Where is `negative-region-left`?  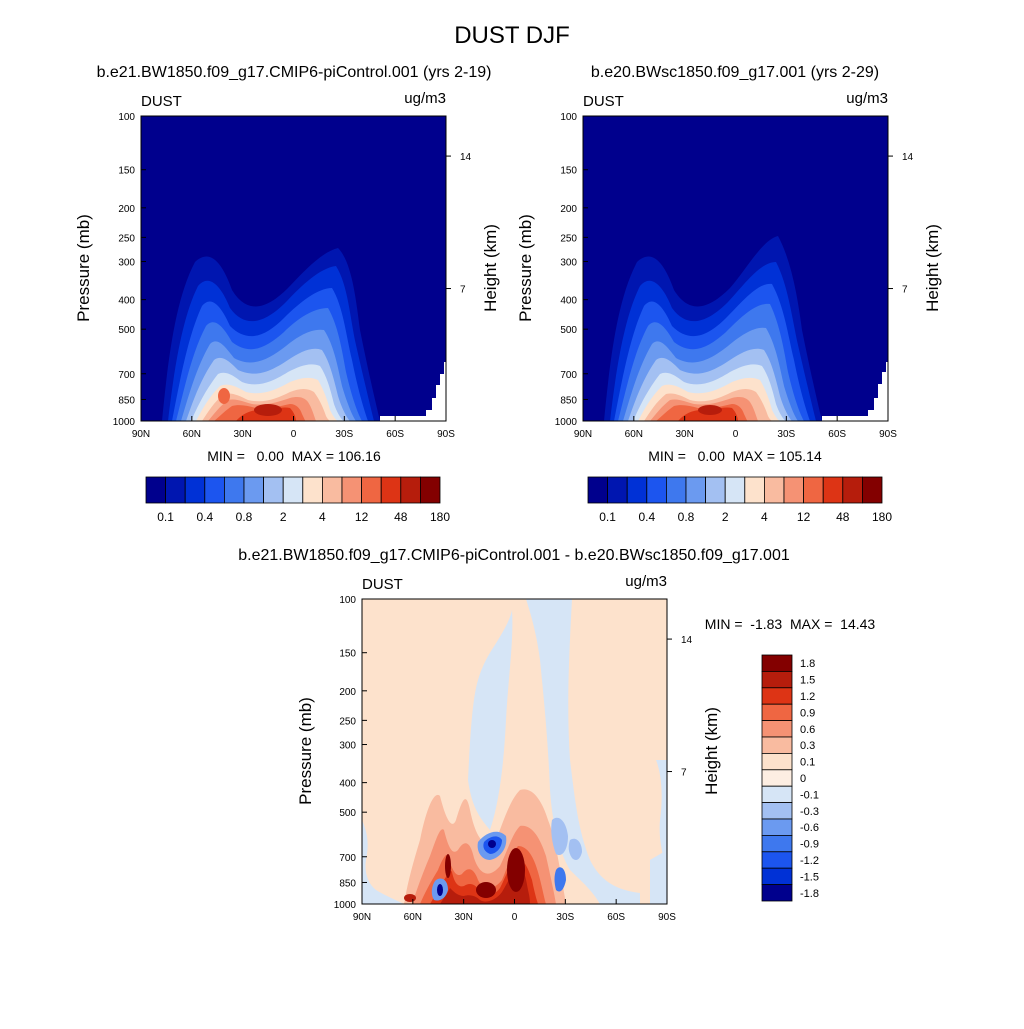 negative-region-left is located at coordinates (383, 862).